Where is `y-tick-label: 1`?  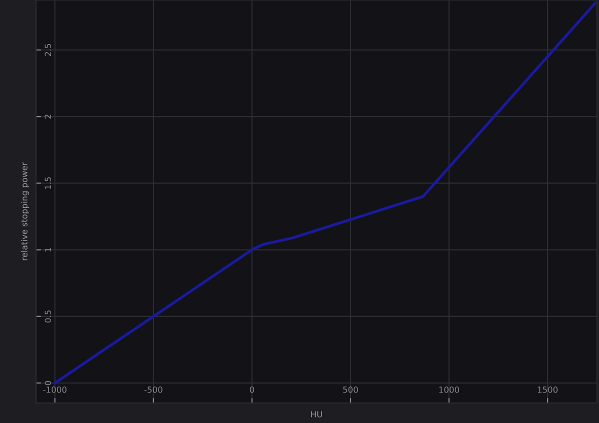 y-tick-label: 1 is located at coordinates (47, 250).